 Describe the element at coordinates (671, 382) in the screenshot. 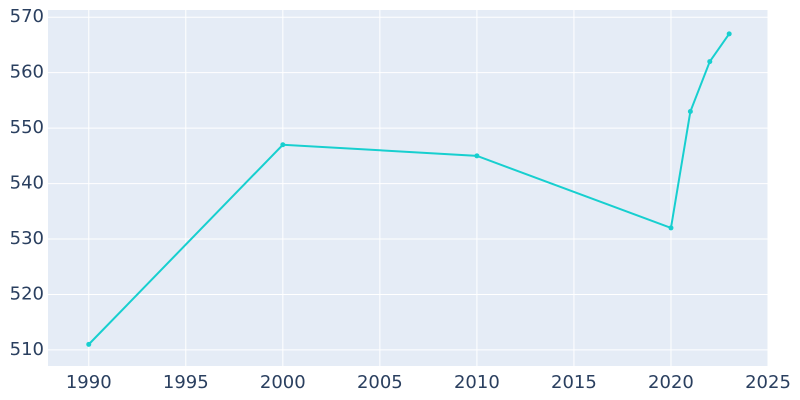

I see `x-tick-label: 2020` at that location.